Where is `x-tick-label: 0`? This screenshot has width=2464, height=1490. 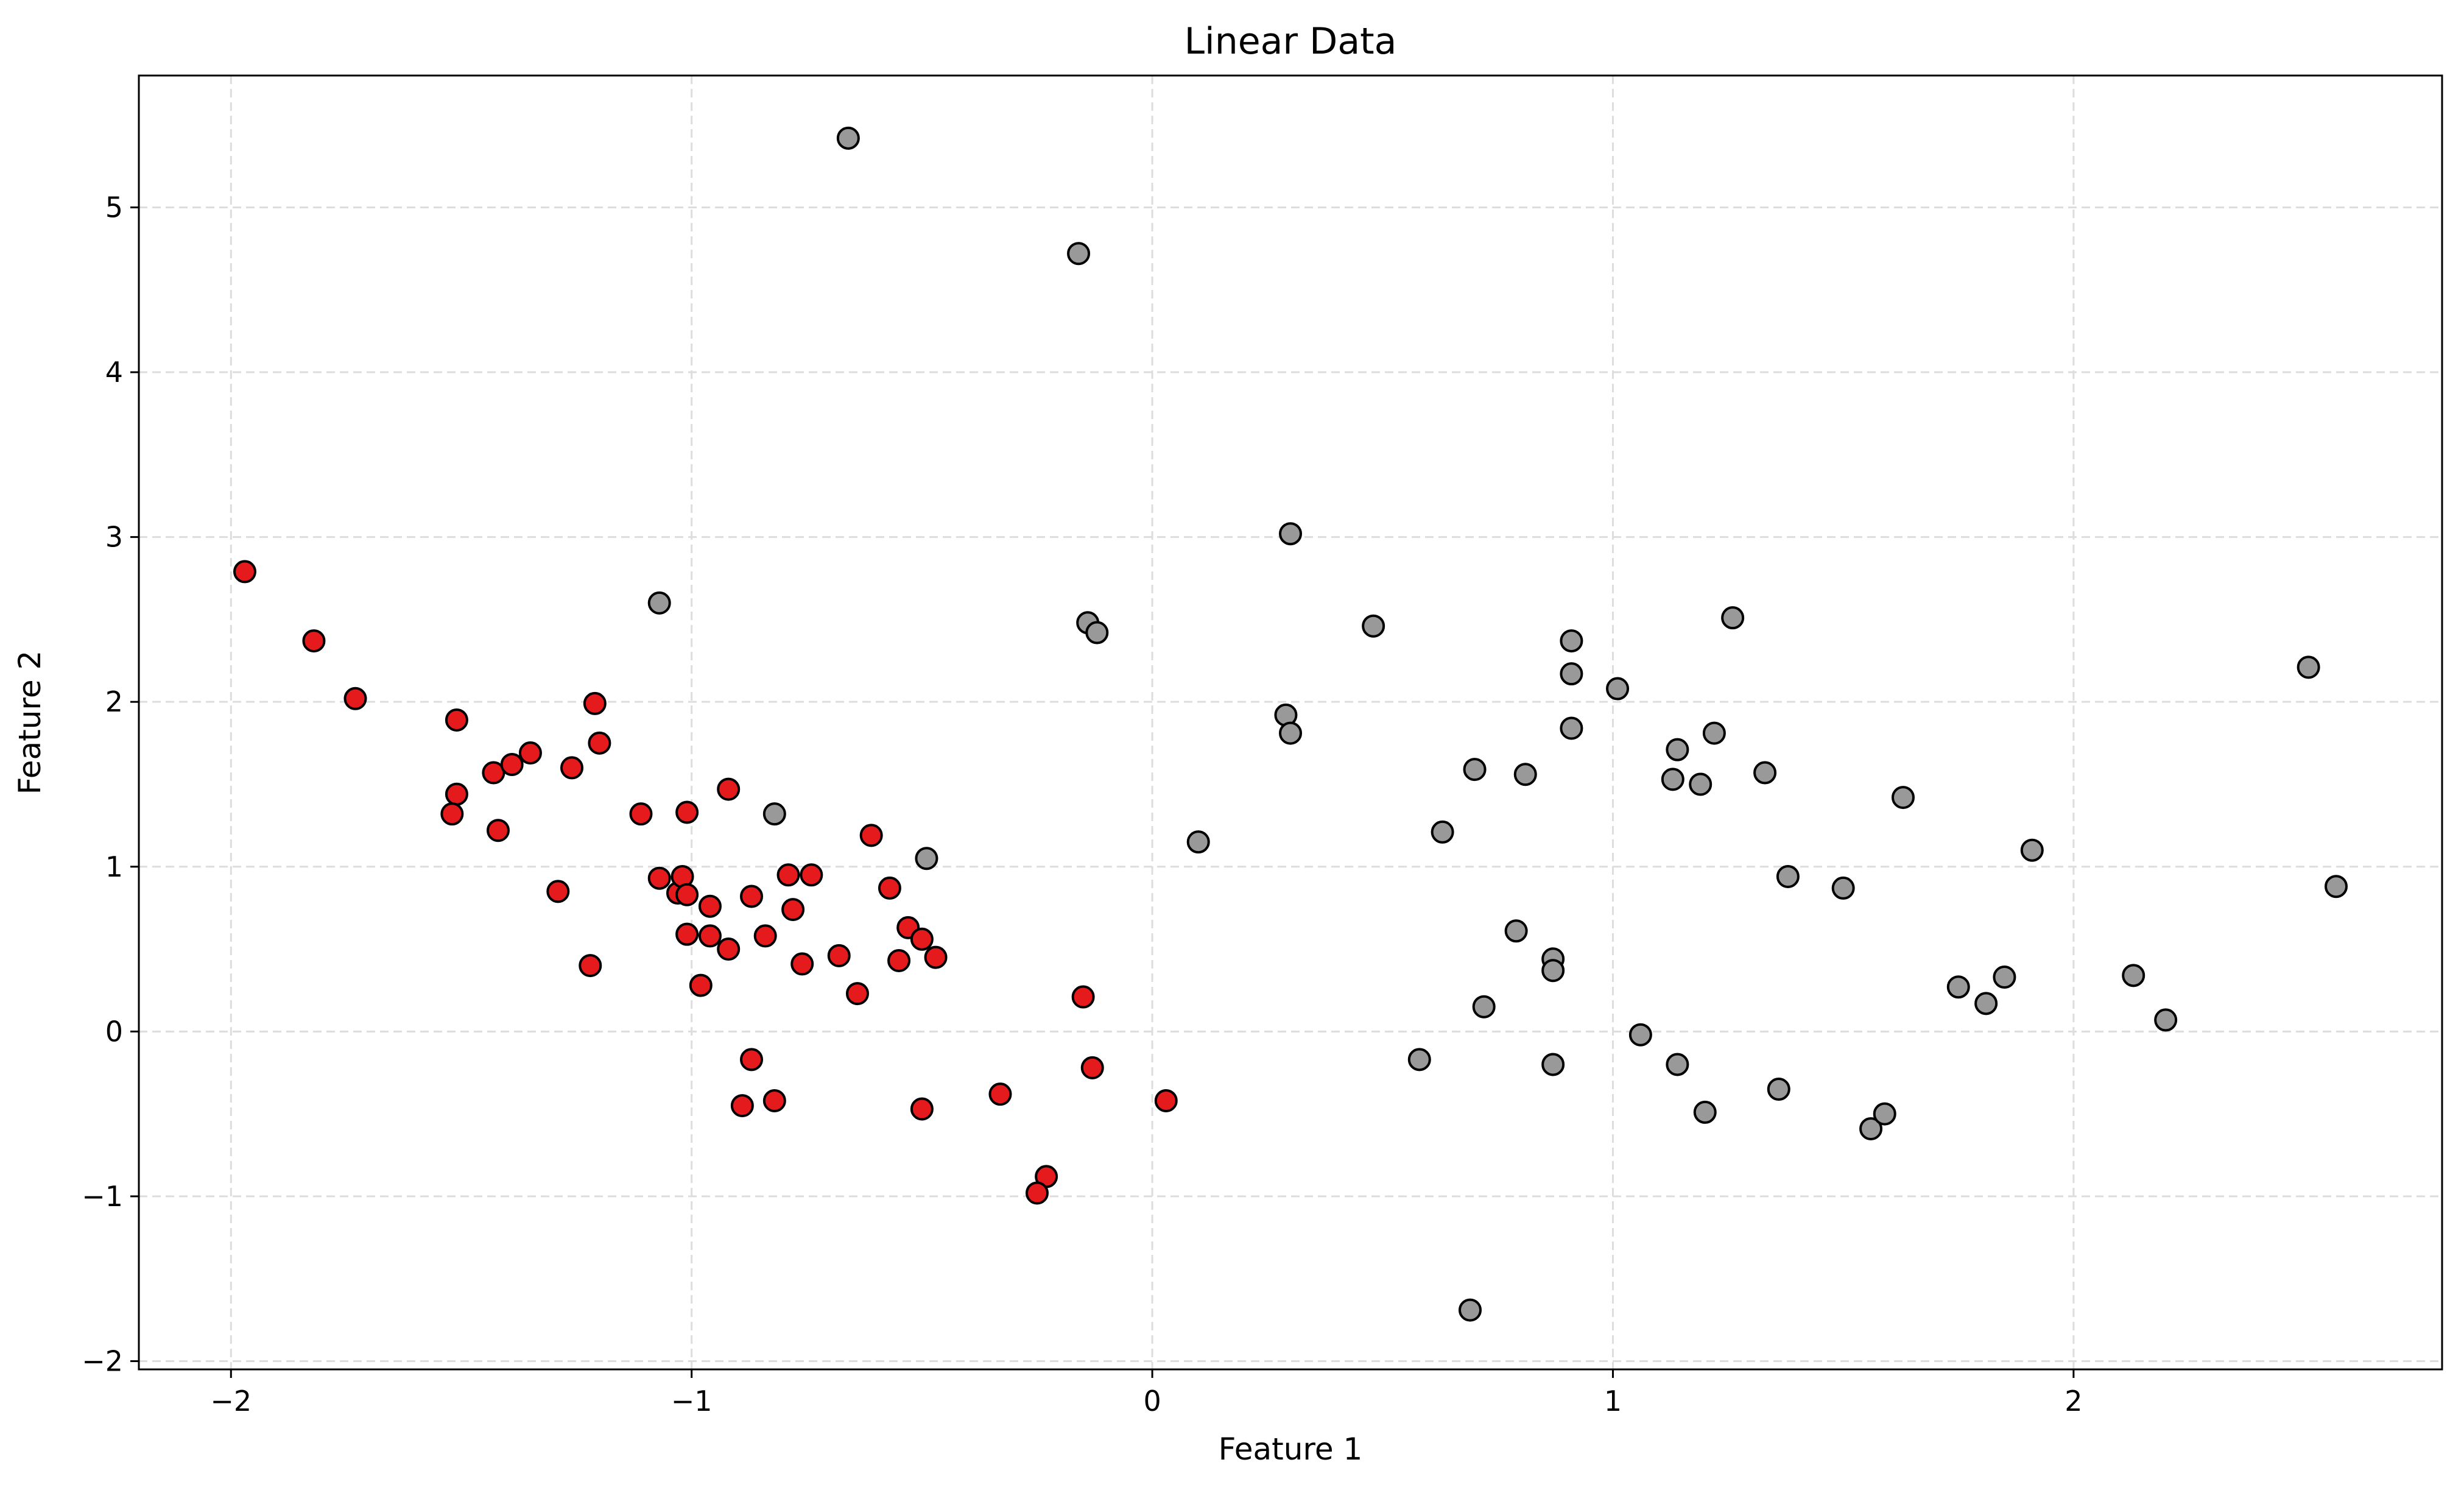 x-tick-label: 0 is located at coordinates (1152, 1402).